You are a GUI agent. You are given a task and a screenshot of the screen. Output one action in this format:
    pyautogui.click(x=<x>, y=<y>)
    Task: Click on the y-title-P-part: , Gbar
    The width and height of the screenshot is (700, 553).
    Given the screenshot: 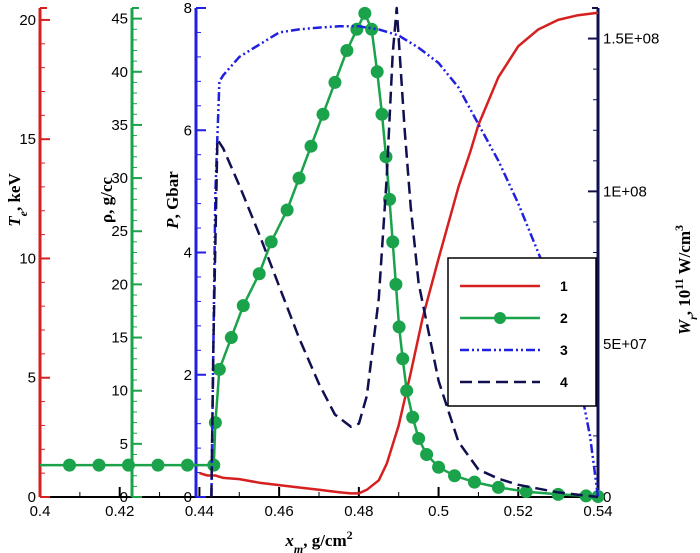 What is the action you would take?
    pyautogui.click(x=172, y=195)
    